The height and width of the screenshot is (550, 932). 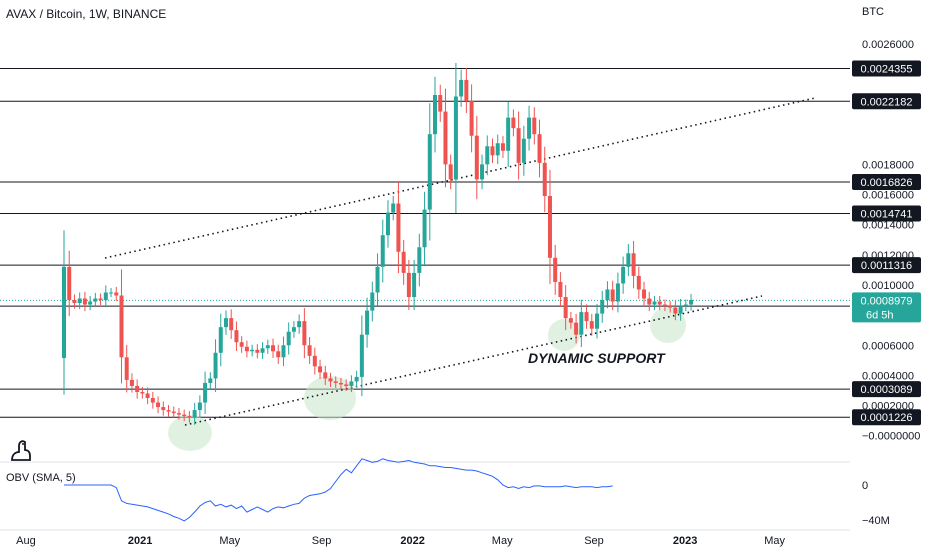 I want to click on x-tick-label: 2023, so click(x=685, y=541).